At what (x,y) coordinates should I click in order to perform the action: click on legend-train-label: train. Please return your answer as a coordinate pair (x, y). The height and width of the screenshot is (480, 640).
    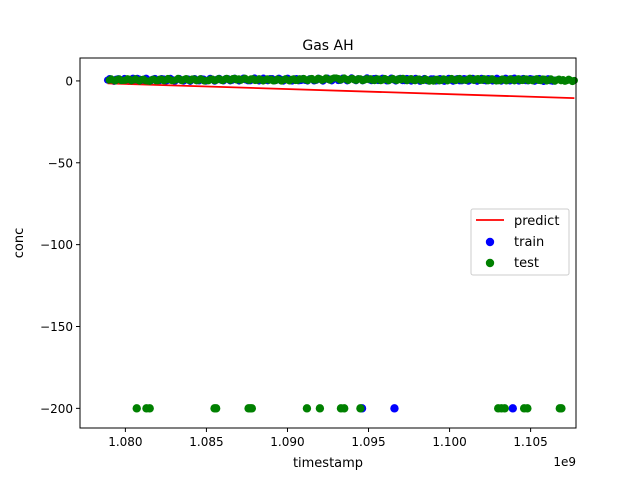
    Looking at the image, I should click on (529, 242).